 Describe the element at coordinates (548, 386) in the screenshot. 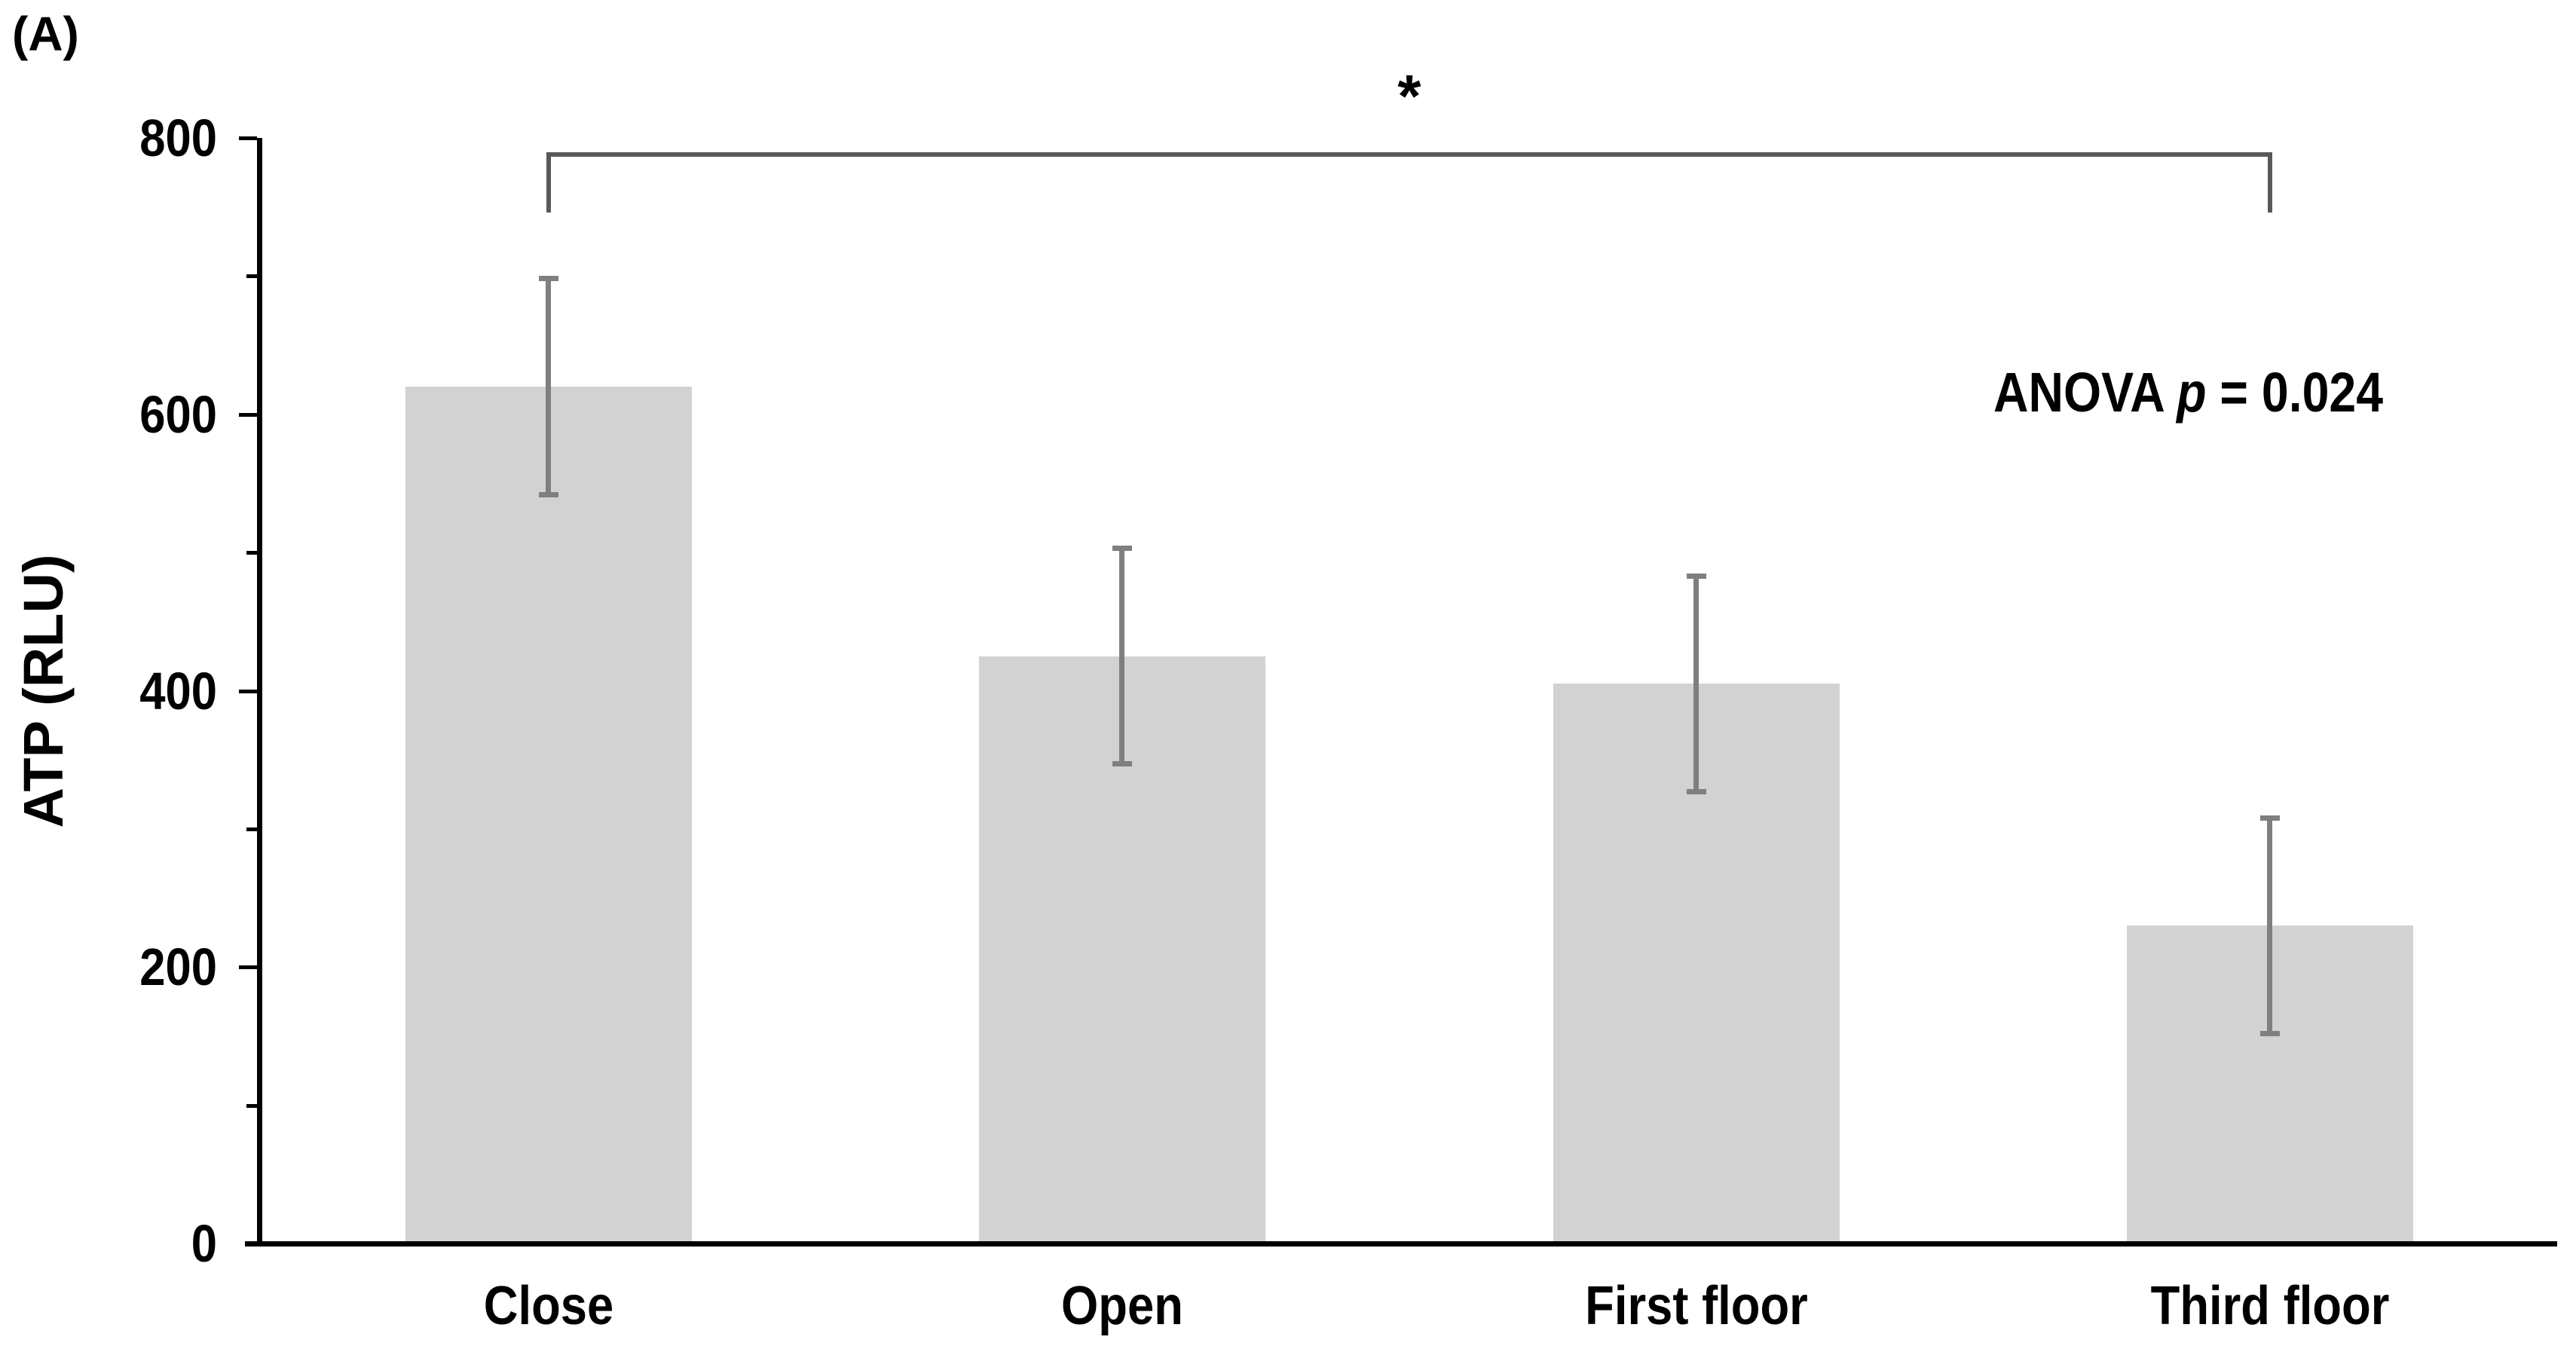

I see `error-bar-close` at that location.